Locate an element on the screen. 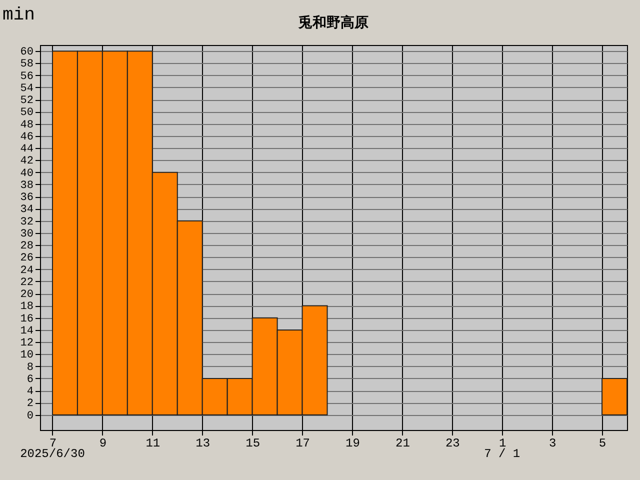 The width and height of the screenshot is (640, 480). x-tick-label: 5 is located at coordinates (602, 443).